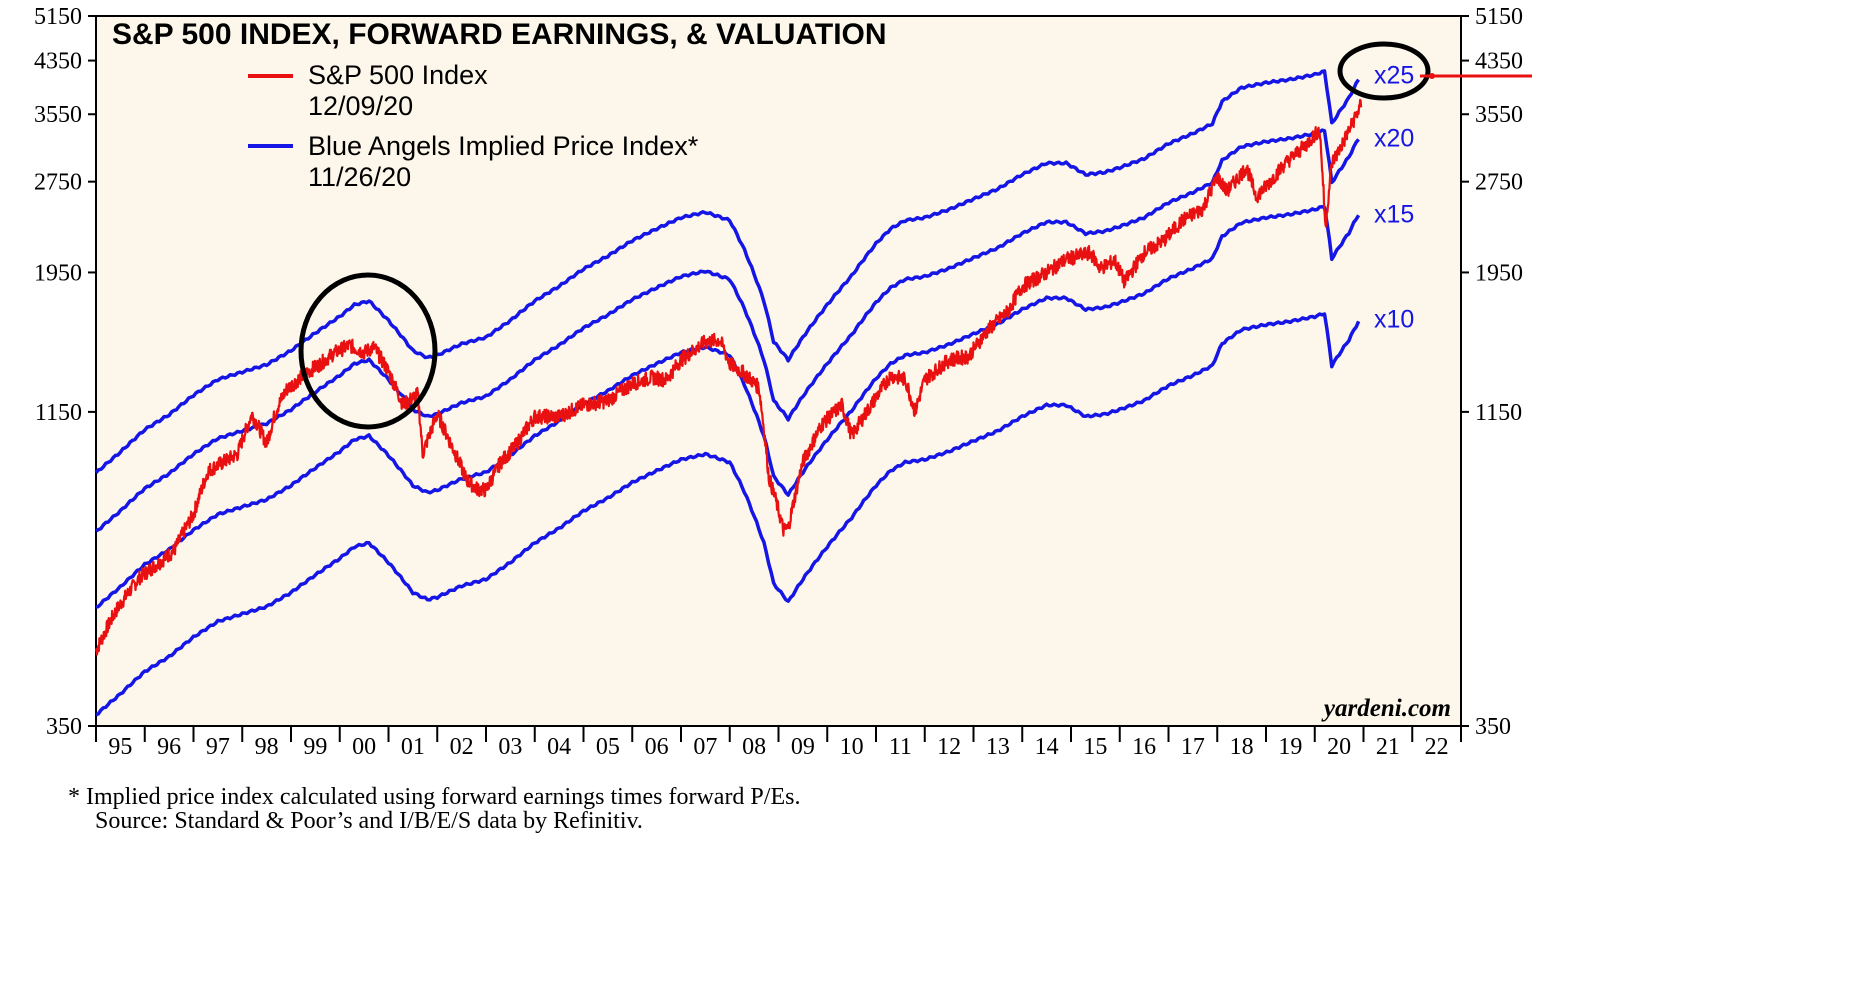  I want to click on annotation-circle-2000, so click(368, 351).